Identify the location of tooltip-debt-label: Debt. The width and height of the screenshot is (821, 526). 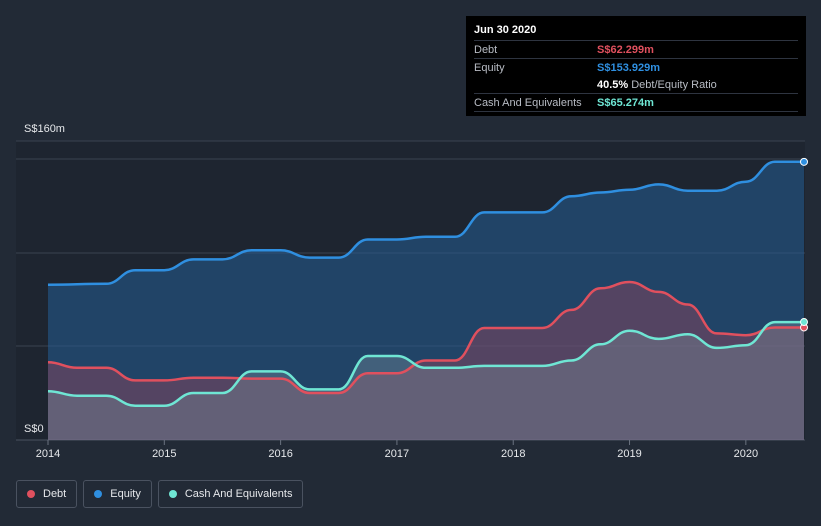
(486, 49).